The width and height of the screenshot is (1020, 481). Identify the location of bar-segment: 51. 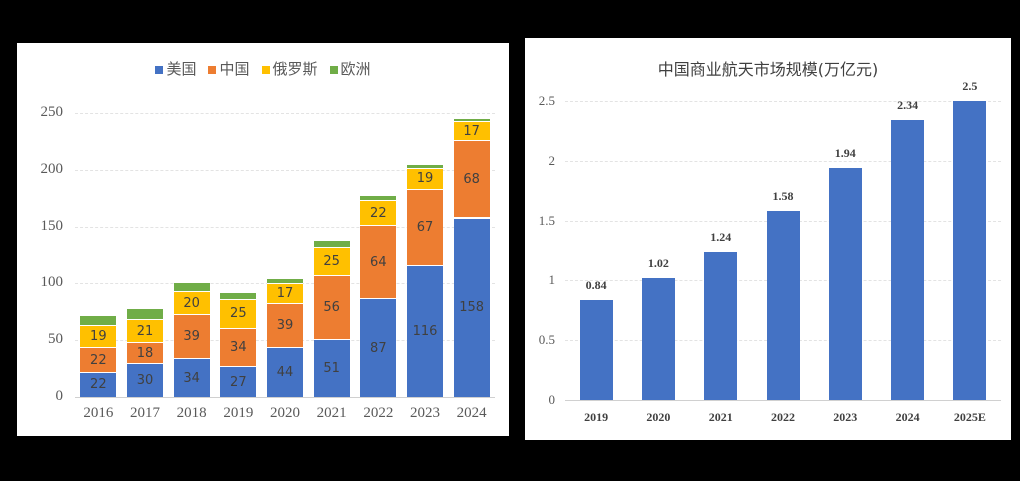
(331, 368).